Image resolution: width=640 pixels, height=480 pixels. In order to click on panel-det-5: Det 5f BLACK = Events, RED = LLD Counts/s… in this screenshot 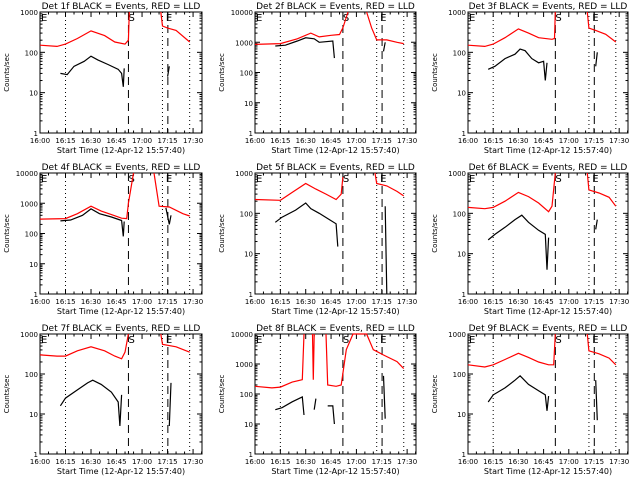, I will do `click(317, 239)`.